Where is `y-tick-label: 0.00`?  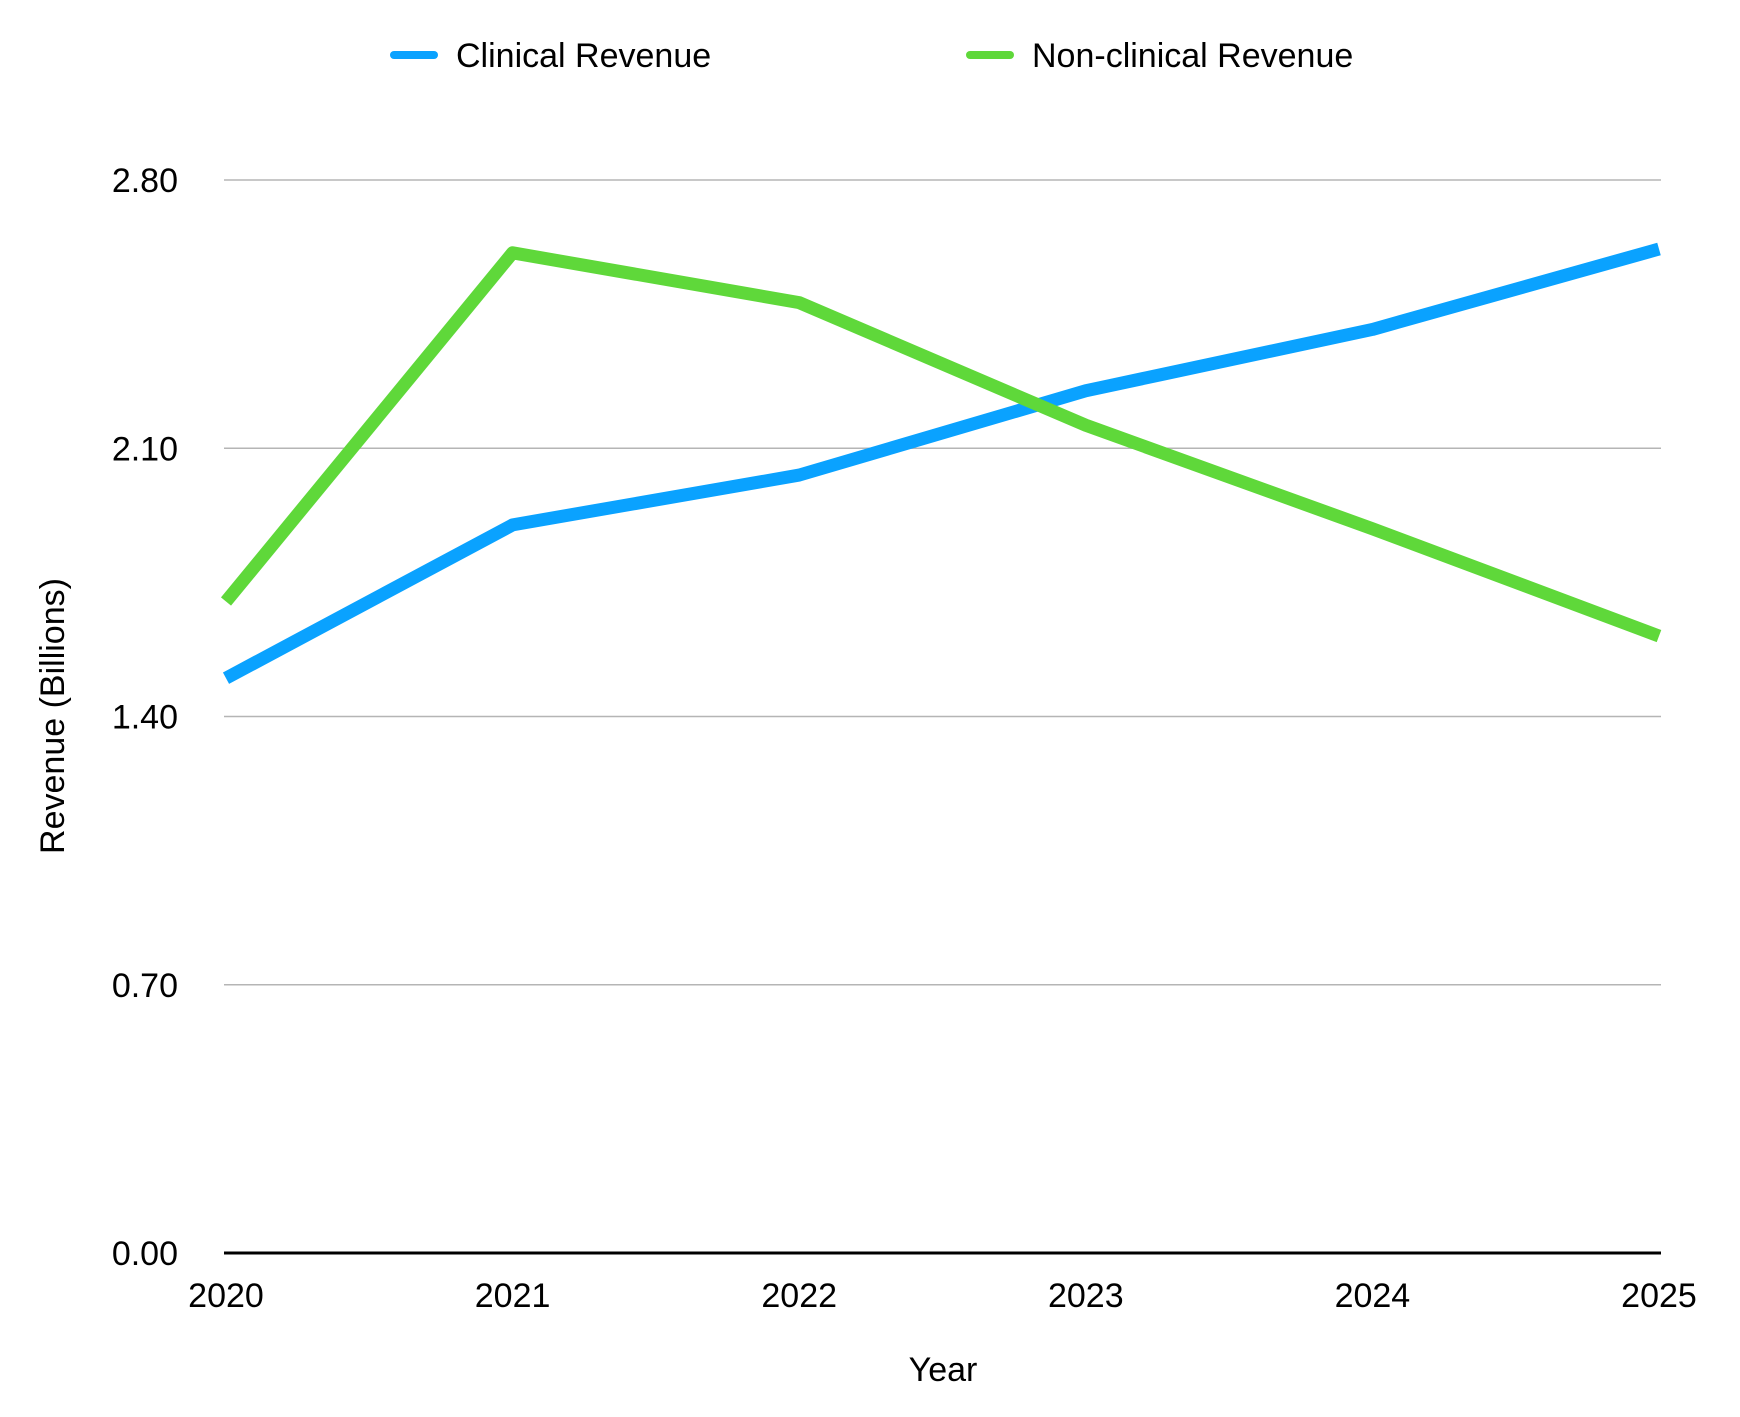
y-tick-label: 0.00 is located at coordinates (145, 1254).